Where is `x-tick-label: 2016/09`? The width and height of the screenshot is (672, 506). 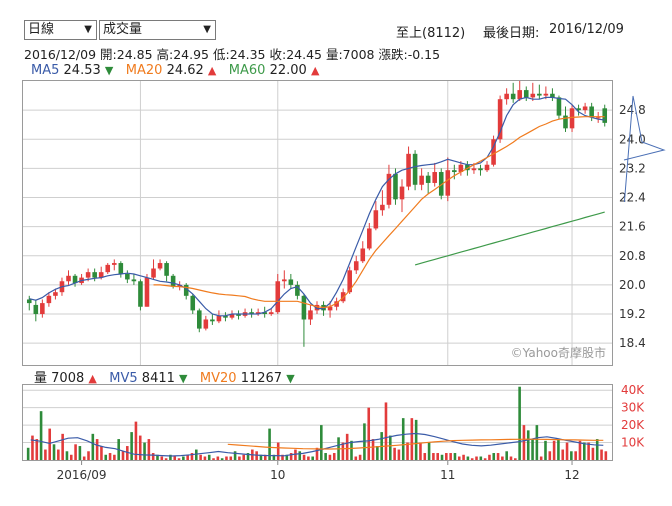
x-tick-label: 2016/09 is located at coordinates (82, 475).